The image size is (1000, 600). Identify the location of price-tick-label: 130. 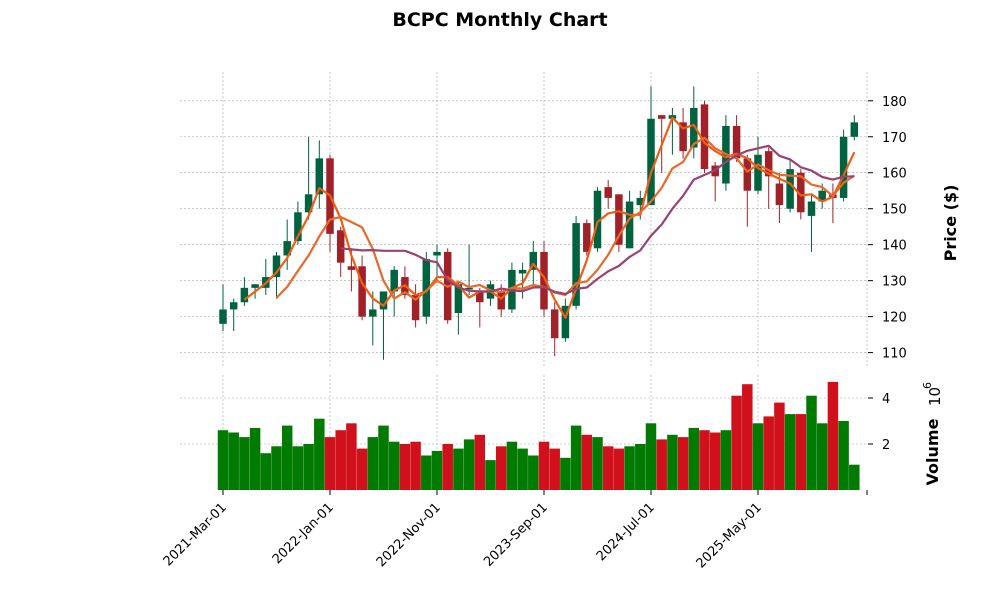
(894, 282).